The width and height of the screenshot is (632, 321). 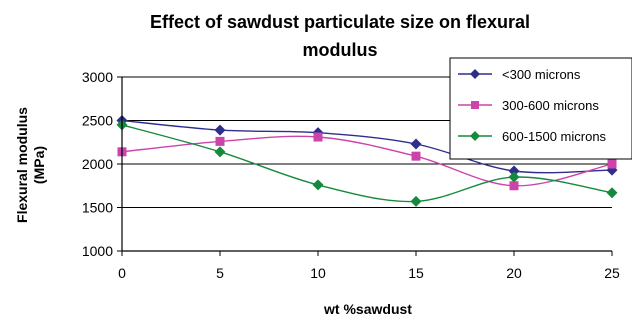 What do you see at coordinates (369, 266) in the screenshot?
I see `x-axis-ticks: 0 5 10 15 20 25` at bounding box center [369, 266].